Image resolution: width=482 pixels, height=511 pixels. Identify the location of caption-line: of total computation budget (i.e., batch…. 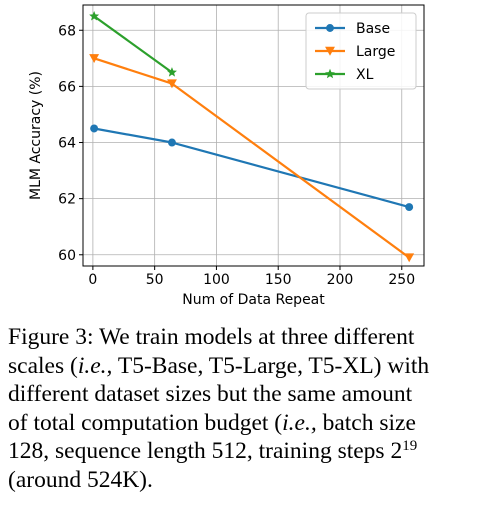
(242, 423).